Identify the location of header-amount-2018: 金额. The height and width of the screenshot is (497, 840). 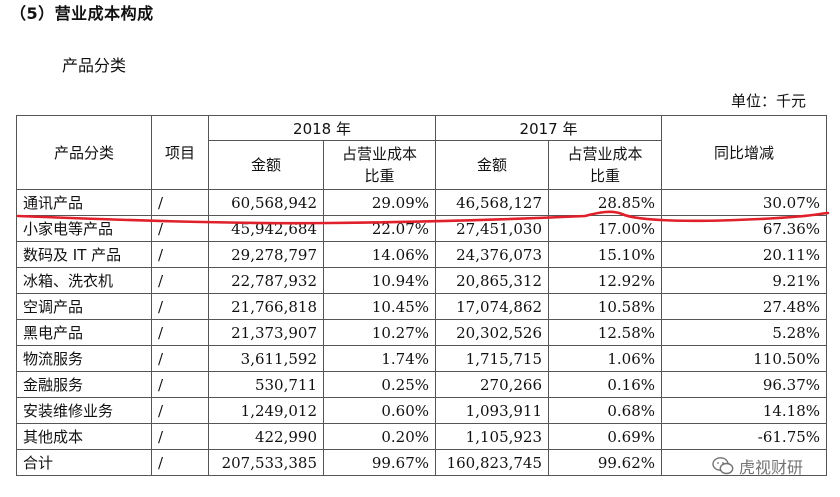
(266, 165).